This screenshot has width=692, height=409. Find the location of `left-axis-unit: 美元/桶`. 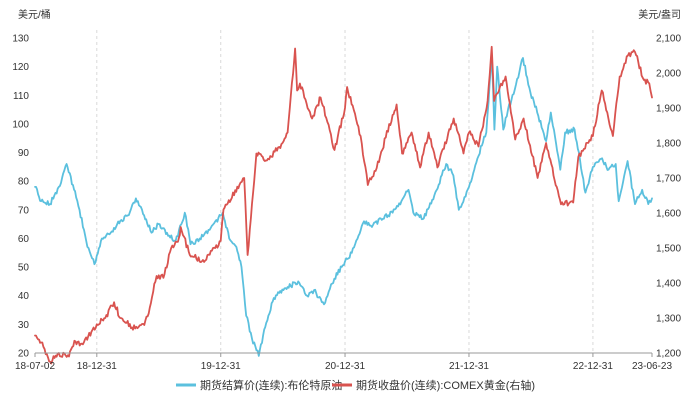

left-axis-unit: 美元/桶 is located at coordinates (34, 14).